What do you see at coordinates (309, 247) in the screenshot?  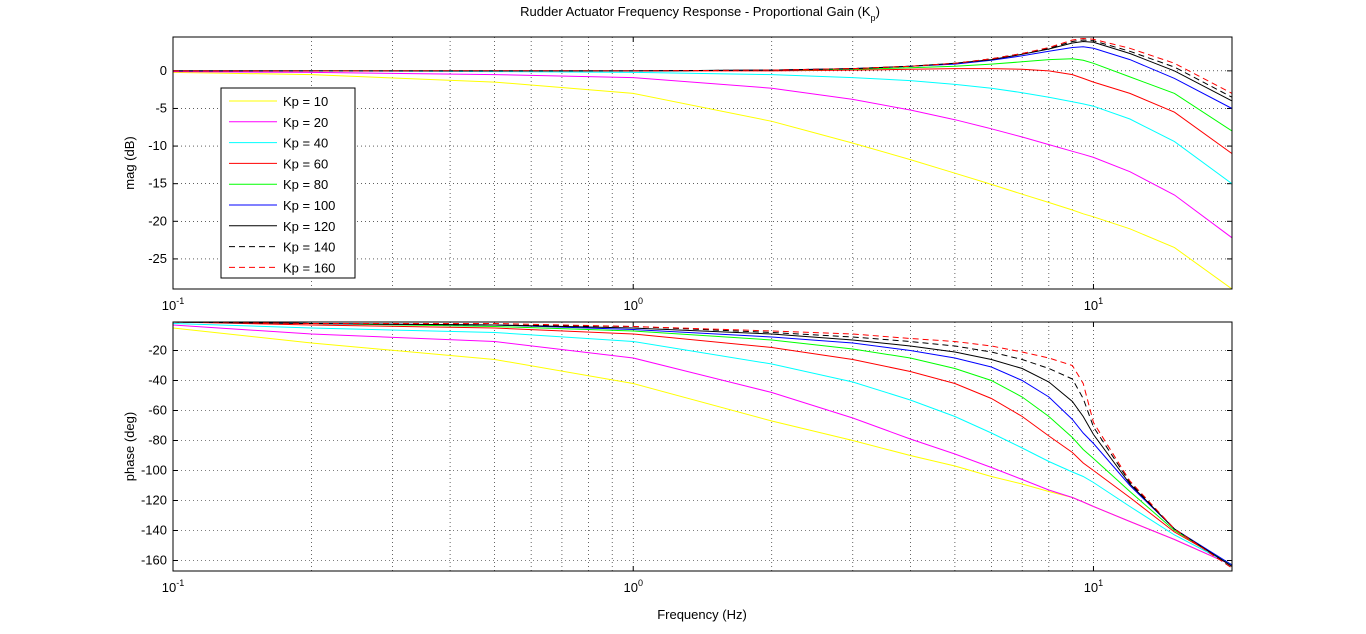 I see `legend-label: Kp = 140` at bounding box center [309, 247].